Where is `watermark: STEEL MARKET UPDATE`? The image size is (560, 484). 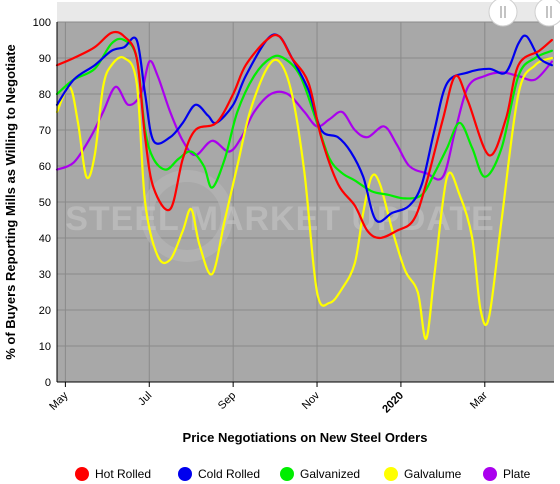
watermark: STEEL MARKET UPDATE is located at coordinates (280, 216).